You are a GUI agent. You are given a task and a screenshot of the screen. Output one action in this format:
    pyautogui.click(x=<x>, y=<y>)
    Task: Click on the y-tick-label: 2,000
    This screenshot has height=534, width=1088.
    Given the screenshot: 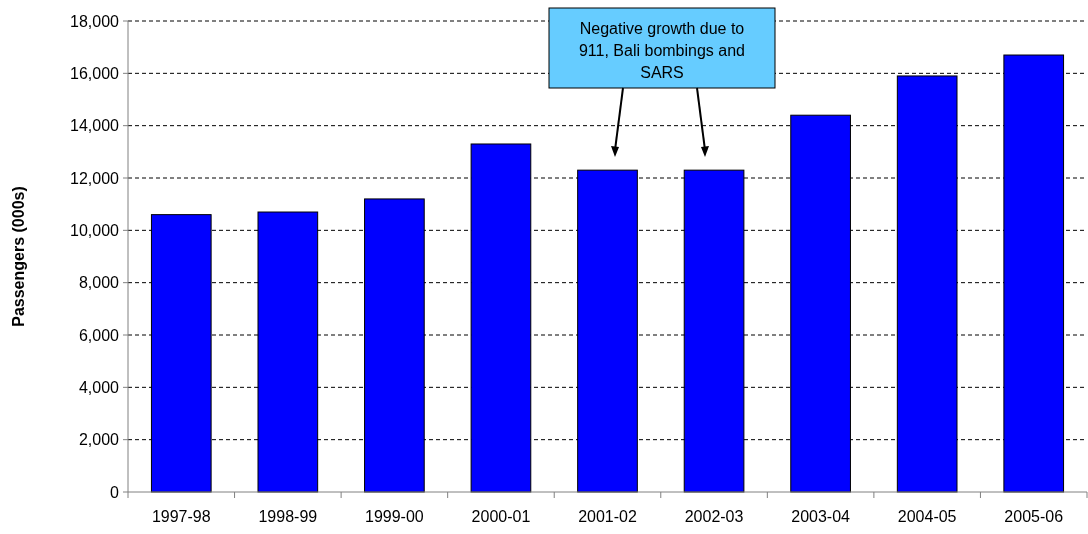 What is the action you would take?
    pyautogui.click(x=99, y=440)
    